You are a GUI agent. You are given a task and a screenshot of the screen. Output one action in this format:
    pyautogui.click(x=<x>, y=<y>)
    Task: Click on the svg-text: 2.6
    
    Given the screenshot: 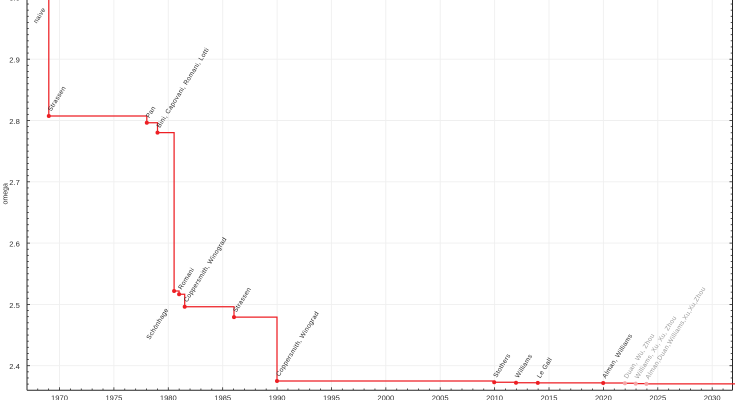 What is the action you would take?
    pyautogui.click(x=14, y=244)
    